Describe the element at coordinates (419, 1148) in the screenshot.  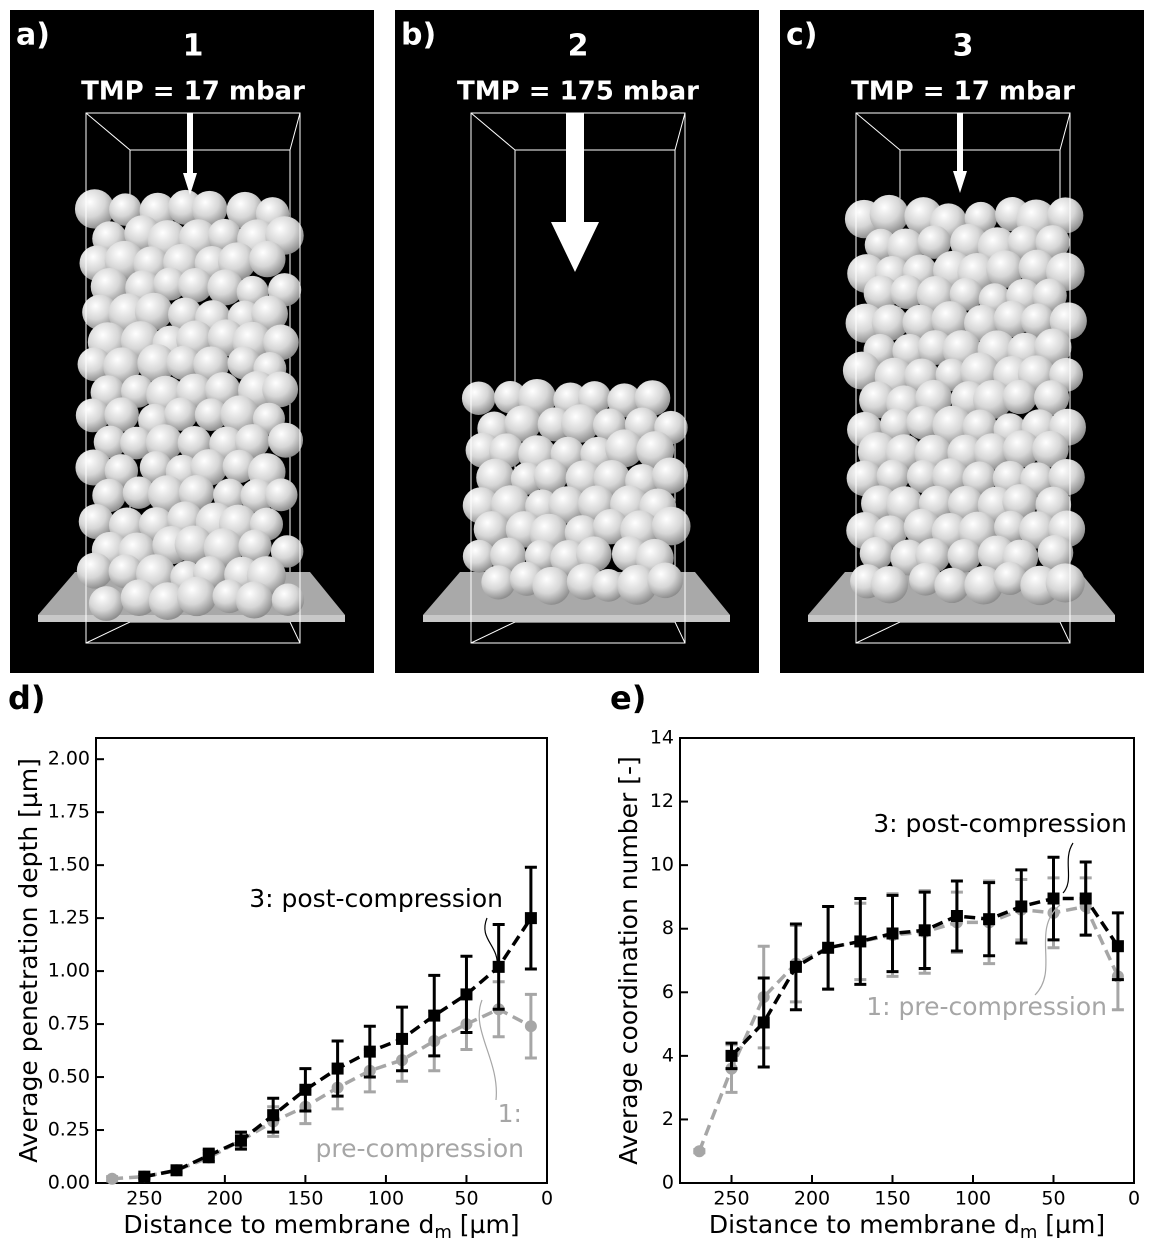
I see `series-annotation: pre-compression` at that location.